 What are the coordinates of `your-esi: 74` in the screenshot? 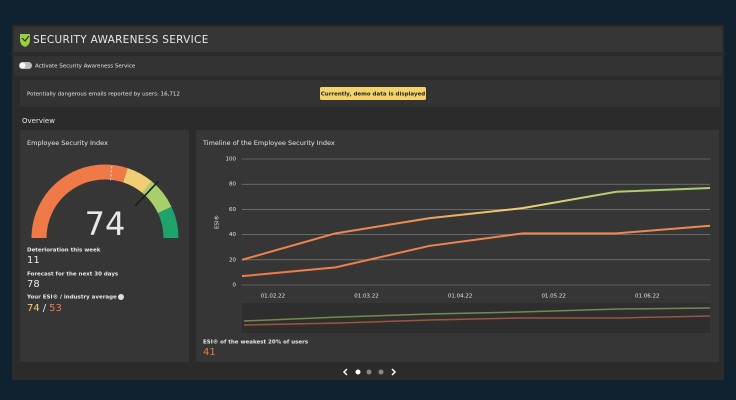 It's located at (33, 308).